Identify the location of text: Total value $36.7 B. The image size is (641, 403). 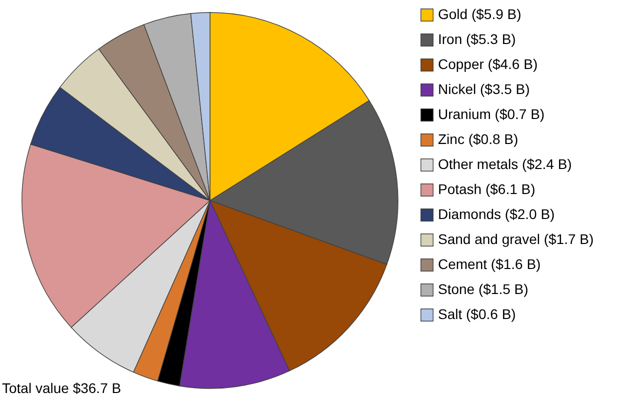
(62, 388).